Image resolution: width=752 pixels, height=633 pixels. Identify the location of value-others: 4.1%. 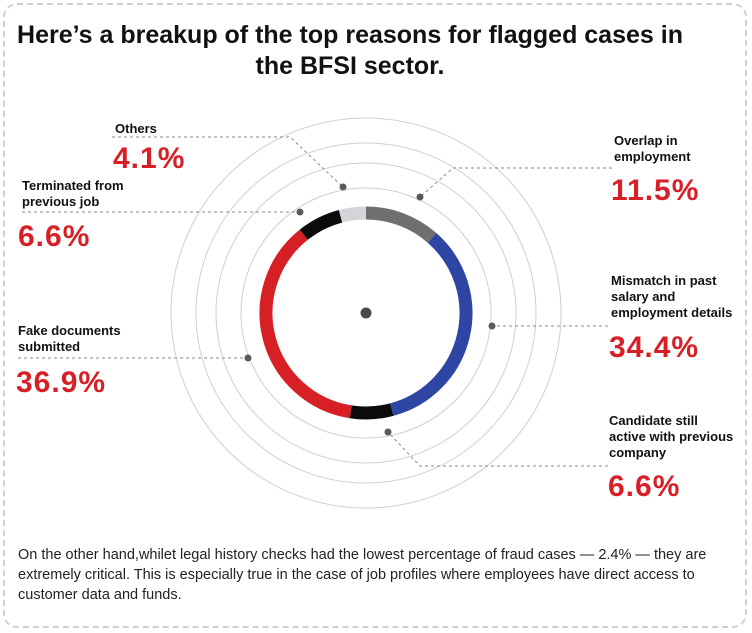
(149, 158).